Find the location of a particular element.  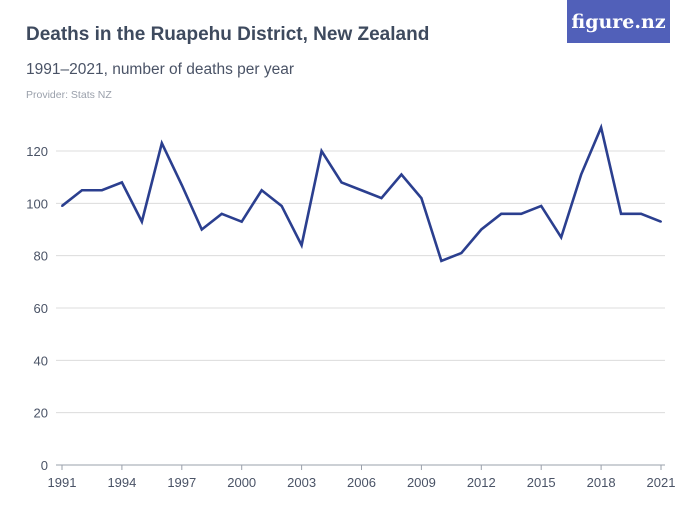

data-point-2014 is located at coordinates (521, 213).